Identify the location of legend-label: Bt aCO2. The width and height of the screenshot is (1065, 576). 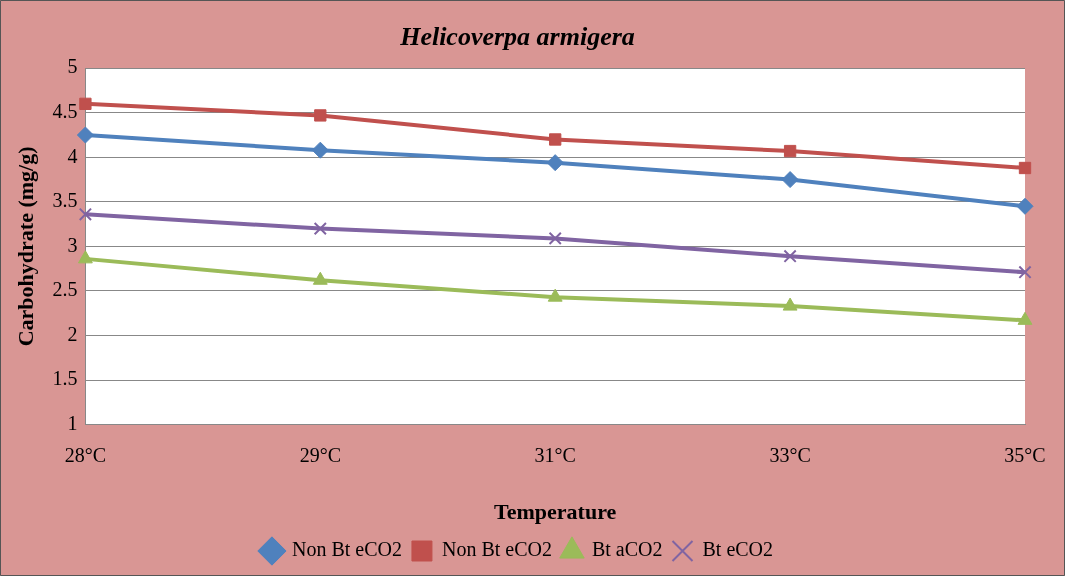
(627, 549).